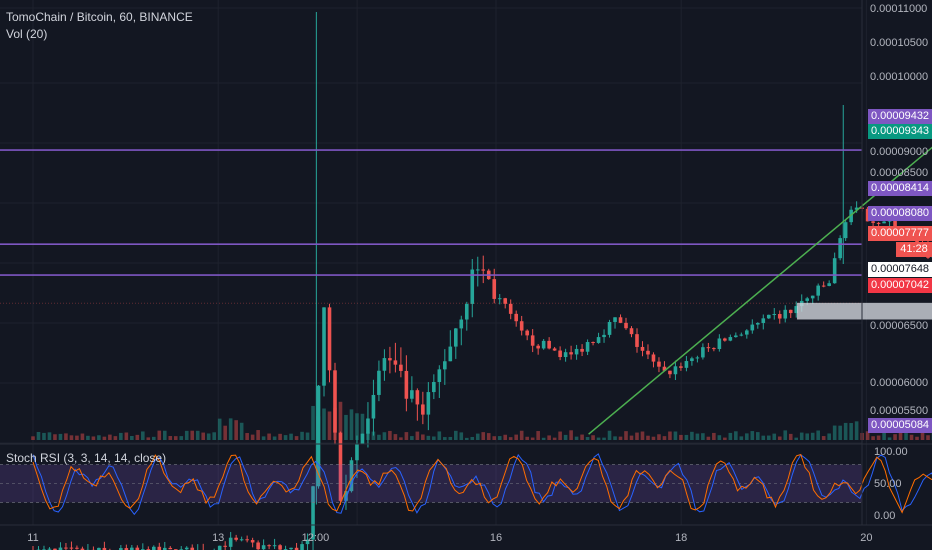 The width and height of the screenshot is (932, 550). I want to click on time-tick-label: 20, so click(866, 538).